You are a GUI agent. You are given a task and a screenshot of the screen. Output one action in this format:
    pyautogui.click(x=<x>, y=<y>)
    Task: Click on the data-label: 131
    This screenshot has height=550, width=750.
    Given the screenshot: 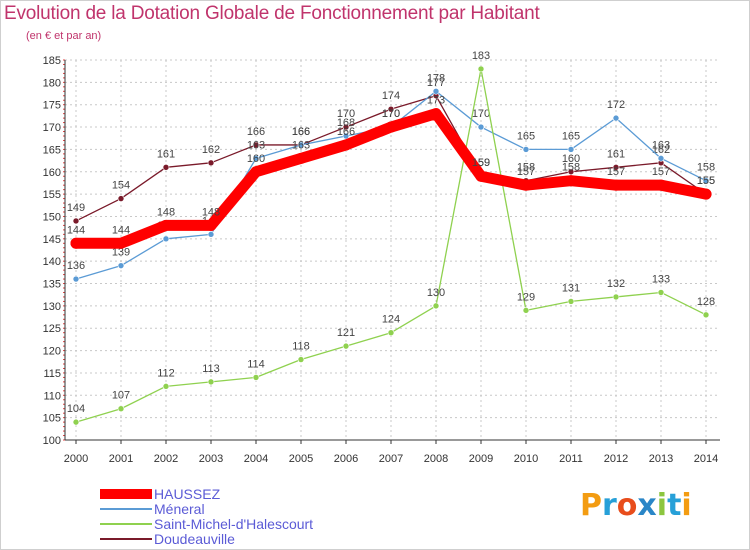 What is the action you would take?
    pyautogui.click(x=571, y=288)
    